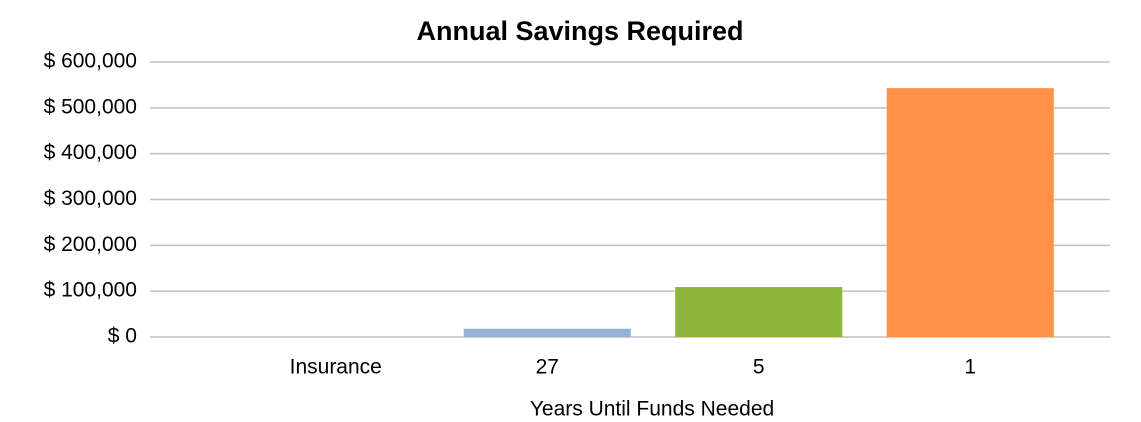 This screenshot has width=1141, height=422. Describe the element at coordinates (90, 61) in the screenshot. I see `y-tick-label: $ 600,000` at that location.